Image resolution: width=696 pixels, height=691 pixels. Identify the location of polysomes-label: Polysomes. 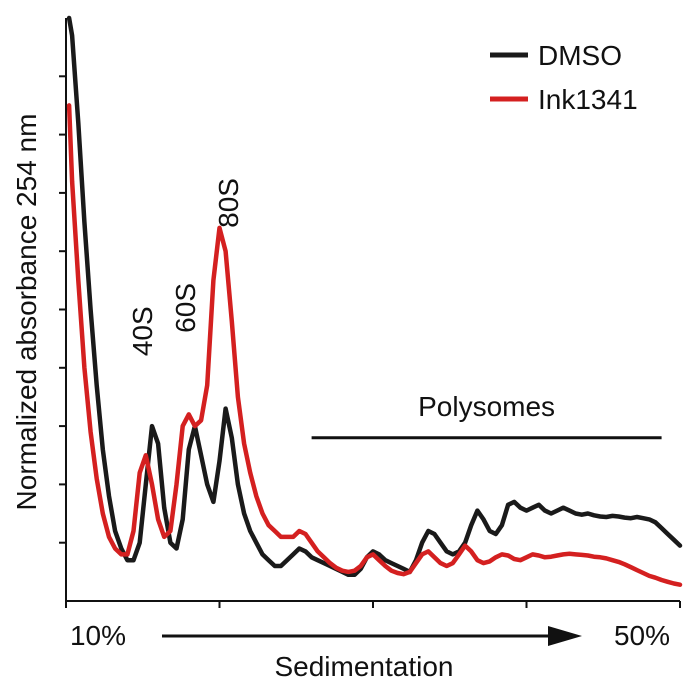
(486, 406).